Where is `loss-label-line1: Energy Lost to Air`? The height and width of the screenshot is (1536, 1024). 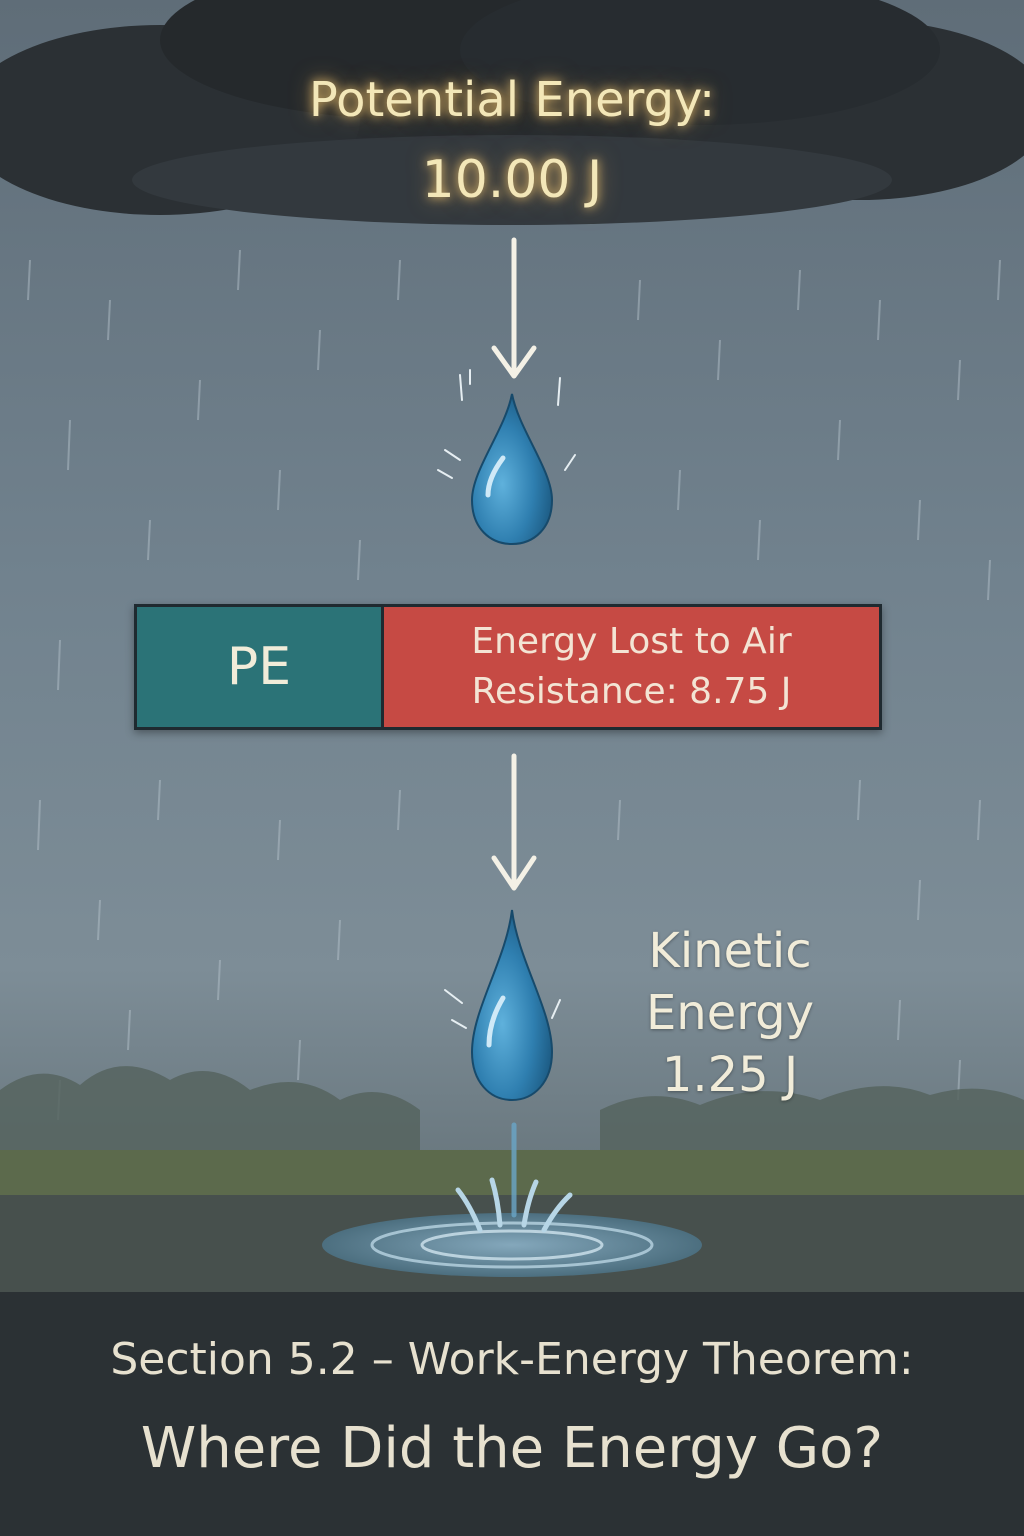
loss-label-line1: Energy Lost to Air is located at coordinates (631, 641).